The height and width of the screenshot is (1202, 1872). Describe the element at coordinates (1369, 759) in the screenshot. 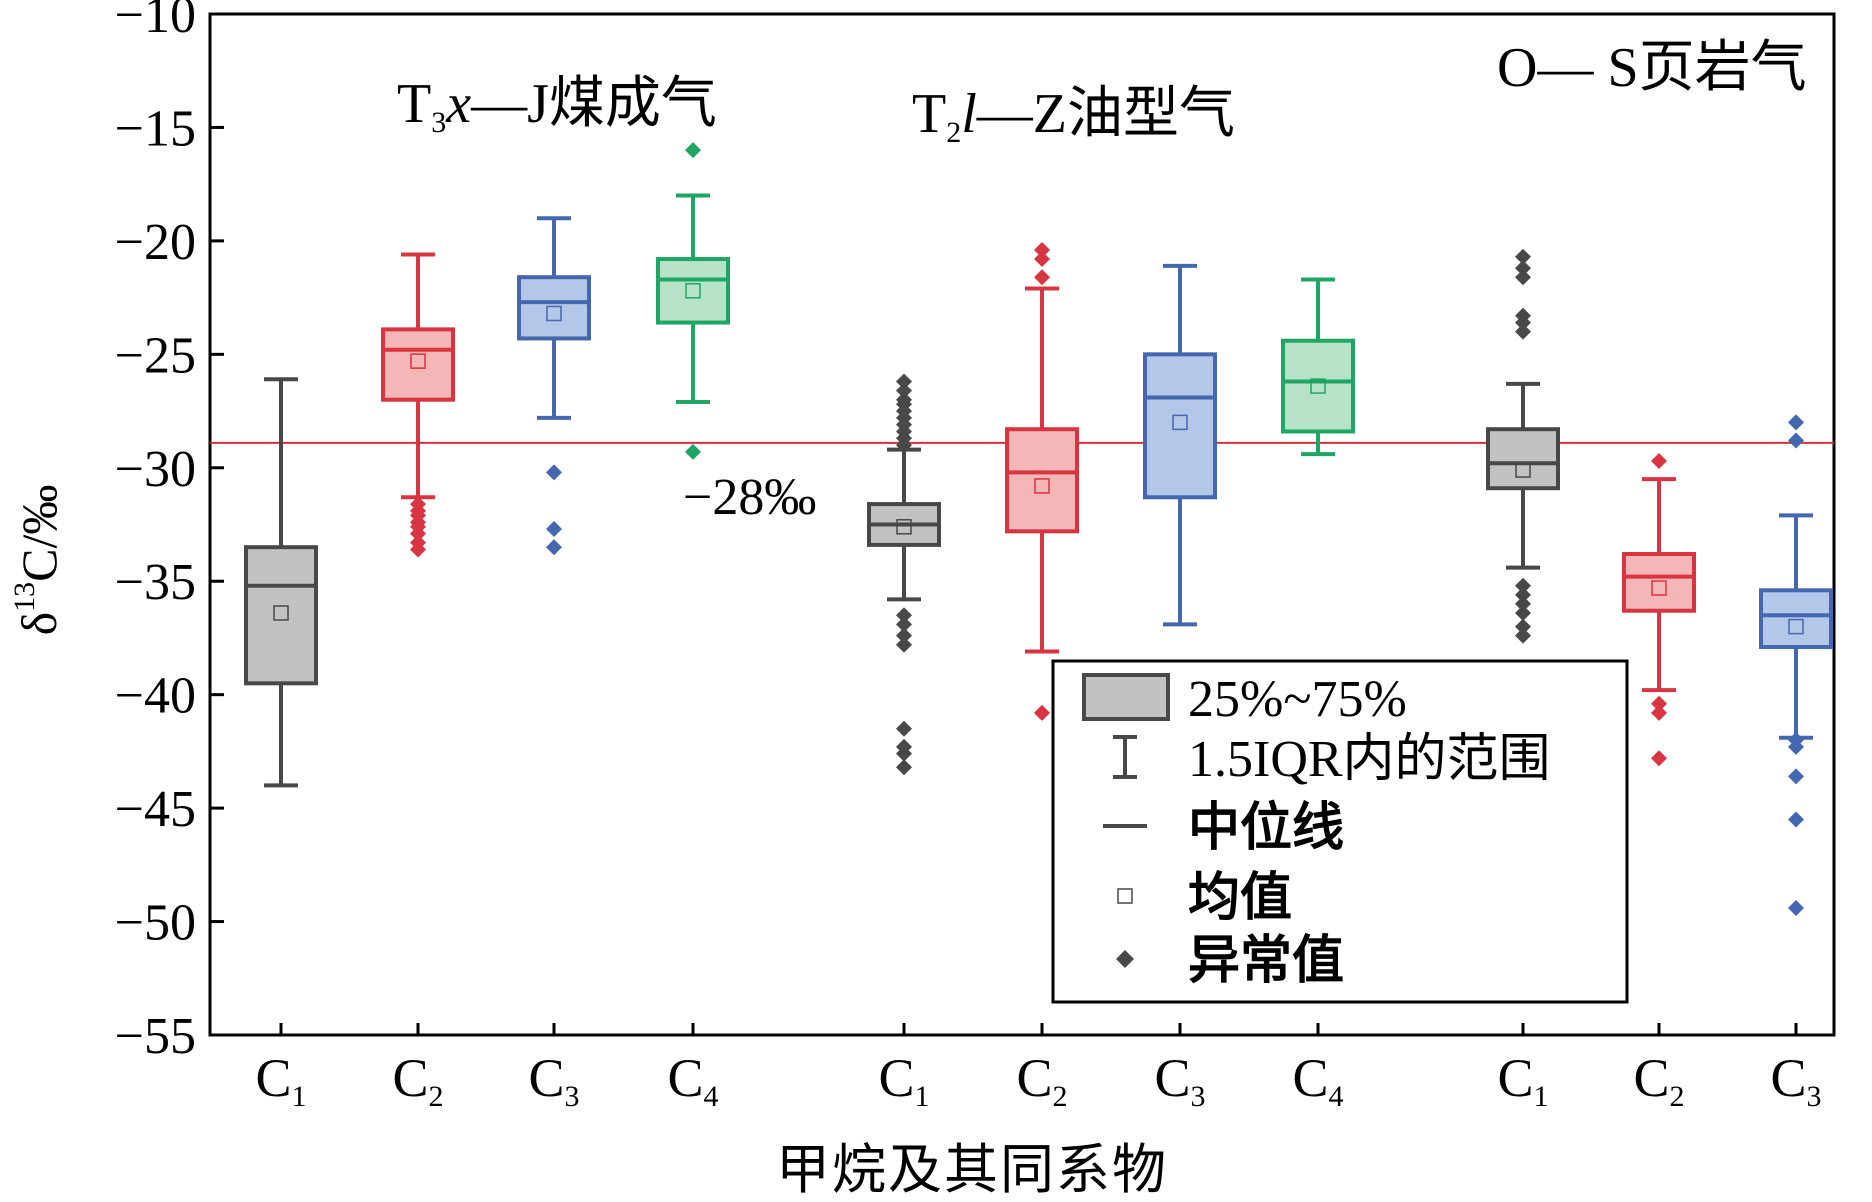

I see `legend-label: 1.5IQR内的范围` at that location.